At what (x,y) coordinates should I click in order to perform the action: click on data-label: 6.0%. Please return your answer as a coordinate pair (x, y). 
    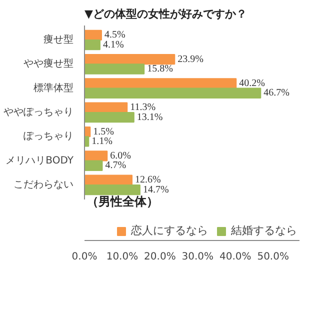
    Looking at the image, I should click on (120, 156).